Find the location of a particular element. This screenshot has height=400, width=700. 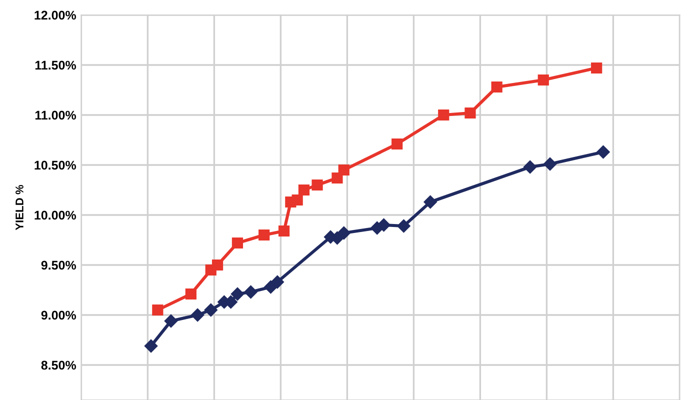

y-tick-label: 9.00% is located at coordinates (58, 315).